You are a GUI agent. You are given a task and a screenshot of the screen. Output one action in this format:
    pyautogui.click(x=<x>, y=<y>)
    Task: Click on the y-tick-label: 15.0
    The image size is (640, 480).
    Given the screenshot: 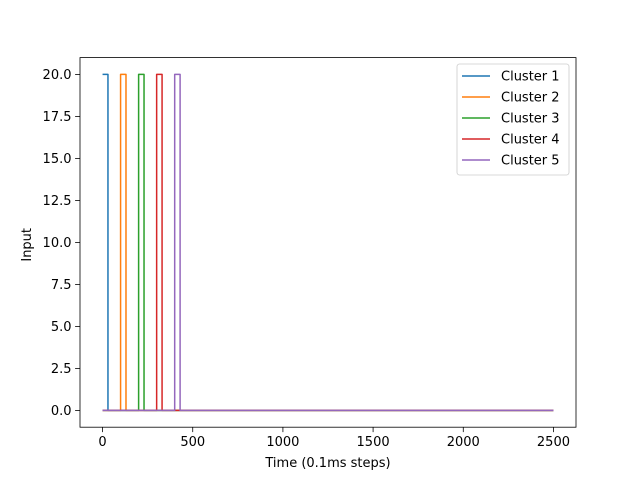 What is the action you would take?
    pyautogui.click(x=57, y=159)
    